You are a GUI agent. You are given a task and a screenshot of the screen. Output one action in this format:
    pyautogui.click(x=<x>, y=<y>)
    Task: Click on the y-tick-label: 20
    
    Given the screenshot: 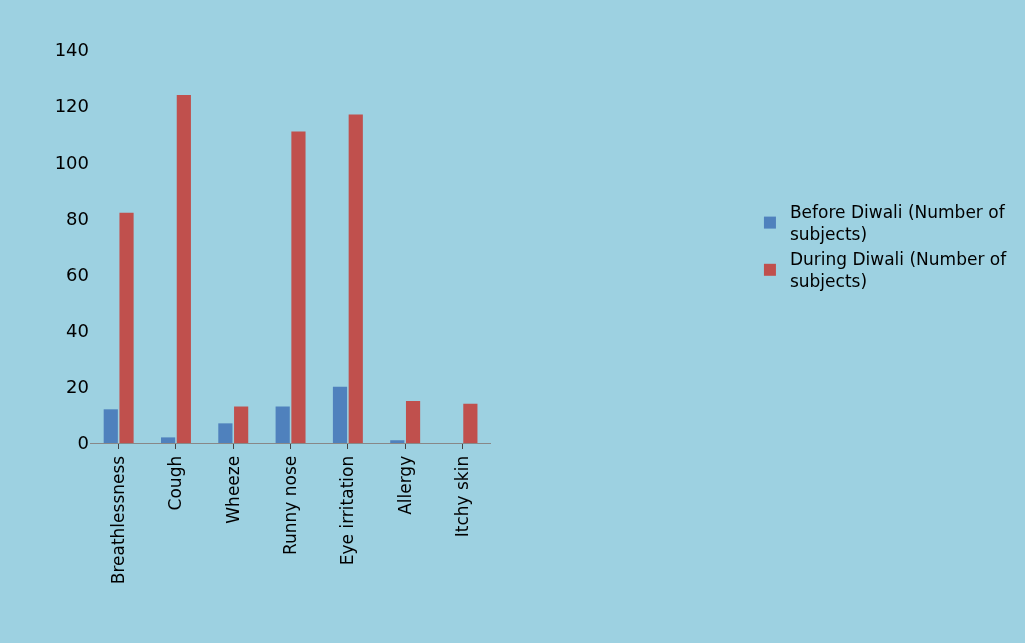 What is the action you would take?
    pyautogui.click(x=77, y=387)
    